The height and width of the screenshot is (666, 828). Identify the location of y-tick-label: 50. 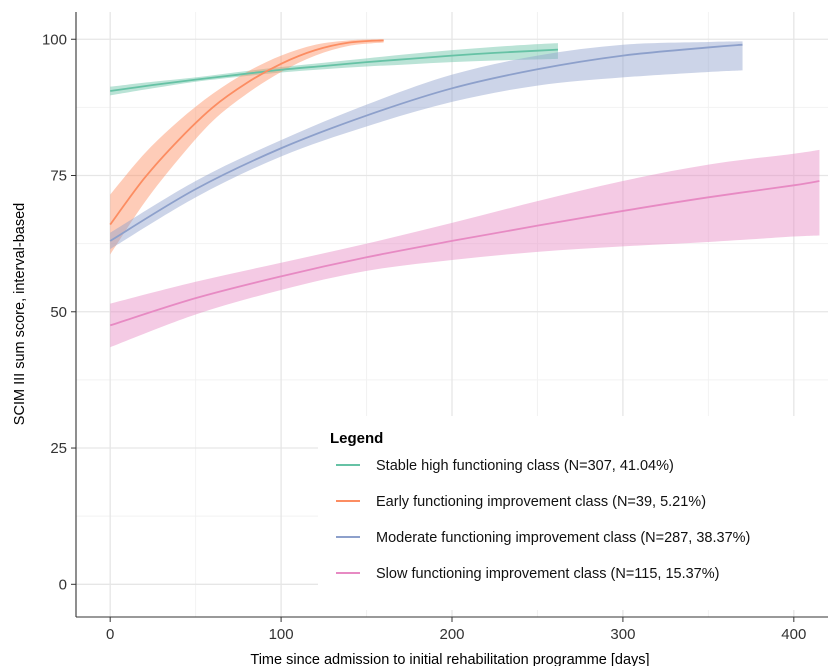
(58, 312).